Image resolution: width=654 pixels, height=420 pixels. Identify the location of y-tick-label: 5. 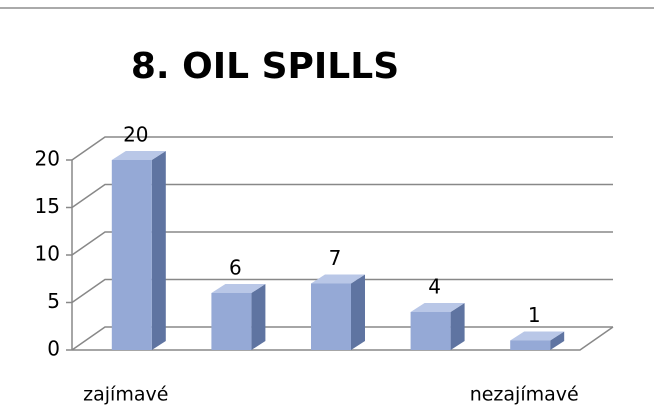
(53, 301).